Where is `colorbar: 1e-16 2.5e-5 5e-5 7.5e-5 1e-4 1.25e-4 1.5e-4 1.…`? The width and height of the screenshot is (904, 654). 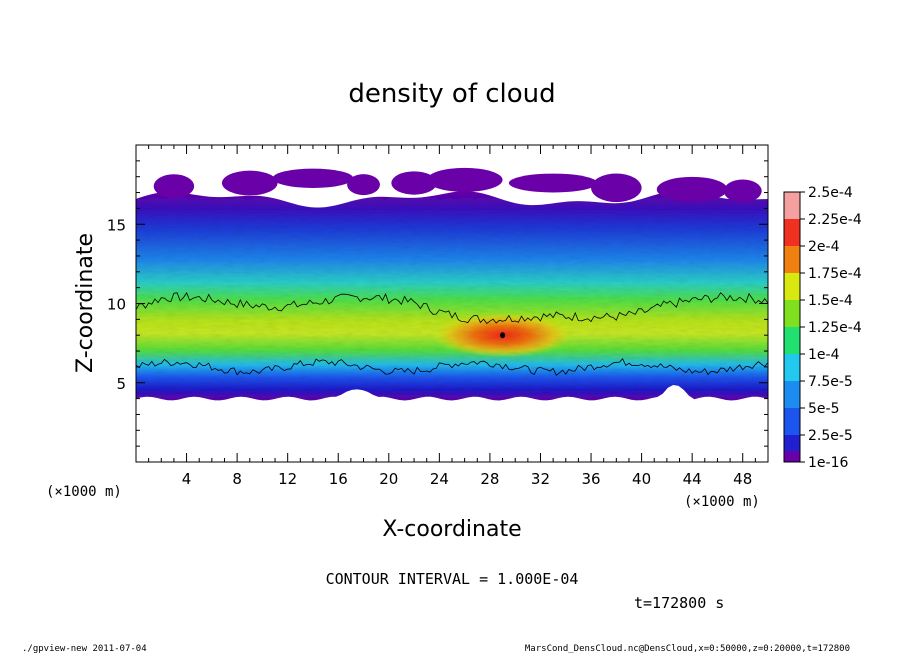
colorbar: 1e-16 2.5e-5 5e-5 7.5e-5 1e-4 1.25e-4 1.5e-4 1.… is located at coordinates (822, 328).